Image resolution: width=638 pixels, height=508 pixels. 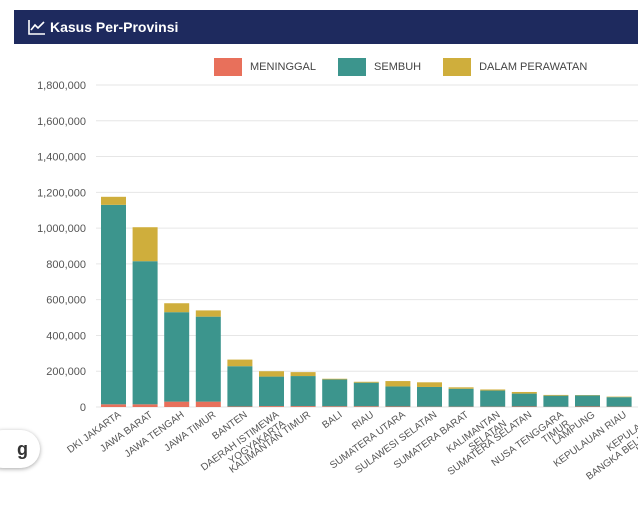 I want to click on legend-item-meninggal: MENINGGAL, so click(x=265, y=67).